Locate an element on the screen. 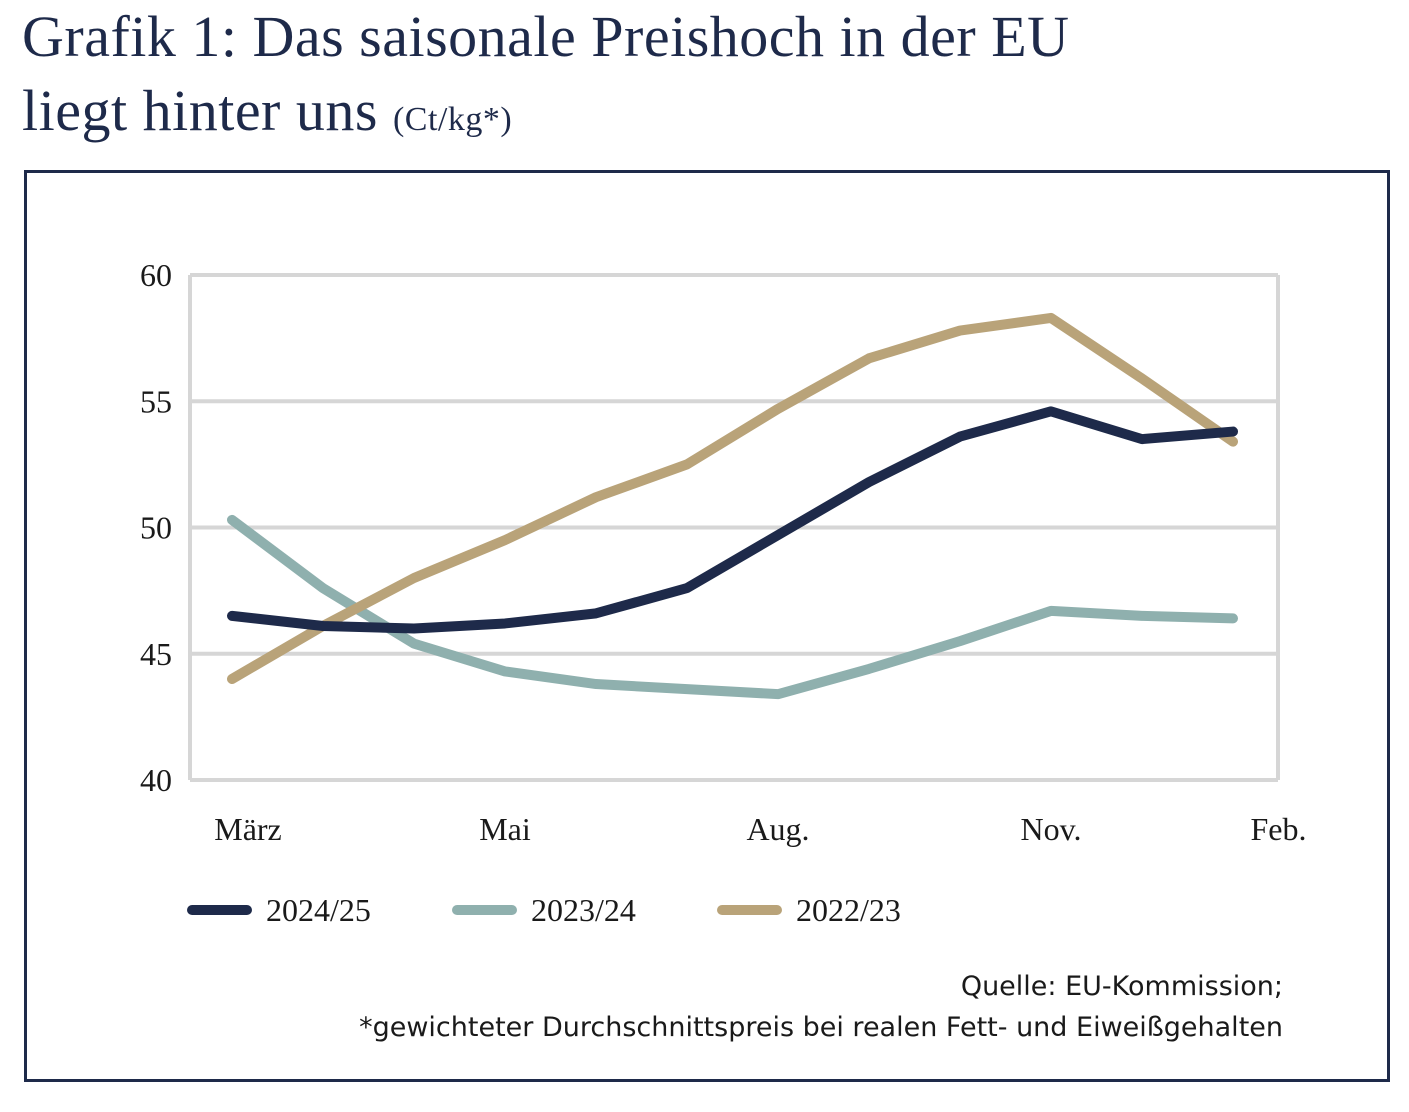 The image size is (1409, 1112). y-axis-ticks: 40 45 50 55 60 is located at coordinates (156, 527).